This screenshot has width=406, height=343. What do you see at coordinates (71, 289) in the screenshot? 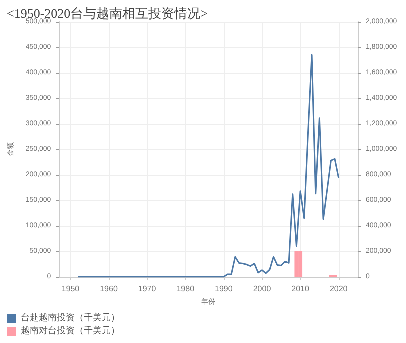
I see `x-tick-label: 1950` at bounding box center [71, 289].